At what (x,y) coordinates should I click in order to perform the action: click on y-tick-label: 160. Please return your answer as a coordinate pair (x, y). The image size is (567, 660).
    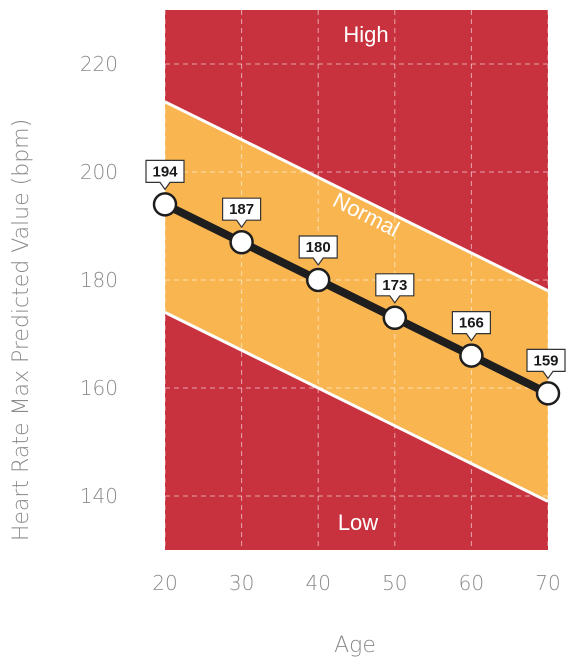
    Looking at the image, I should click on (99, 388).